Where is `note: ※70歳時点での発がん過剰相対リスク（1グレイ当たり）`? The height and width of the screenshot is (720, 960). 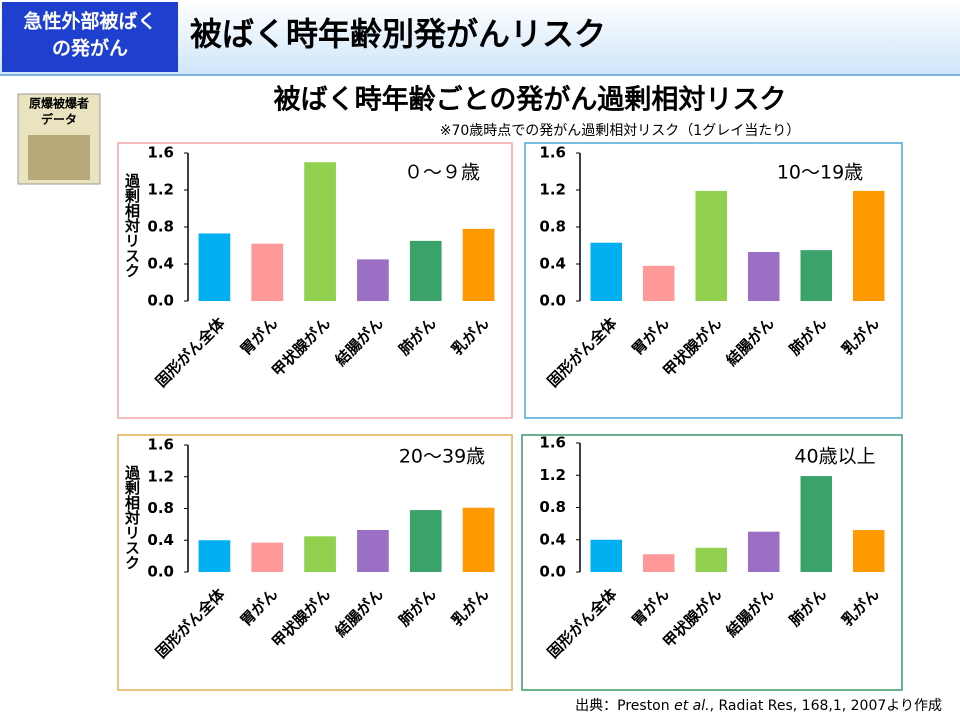 note: ※70歳時点での発がん過剰相対リスク（1グレイ当たり） is located at coordinates (620, 131).